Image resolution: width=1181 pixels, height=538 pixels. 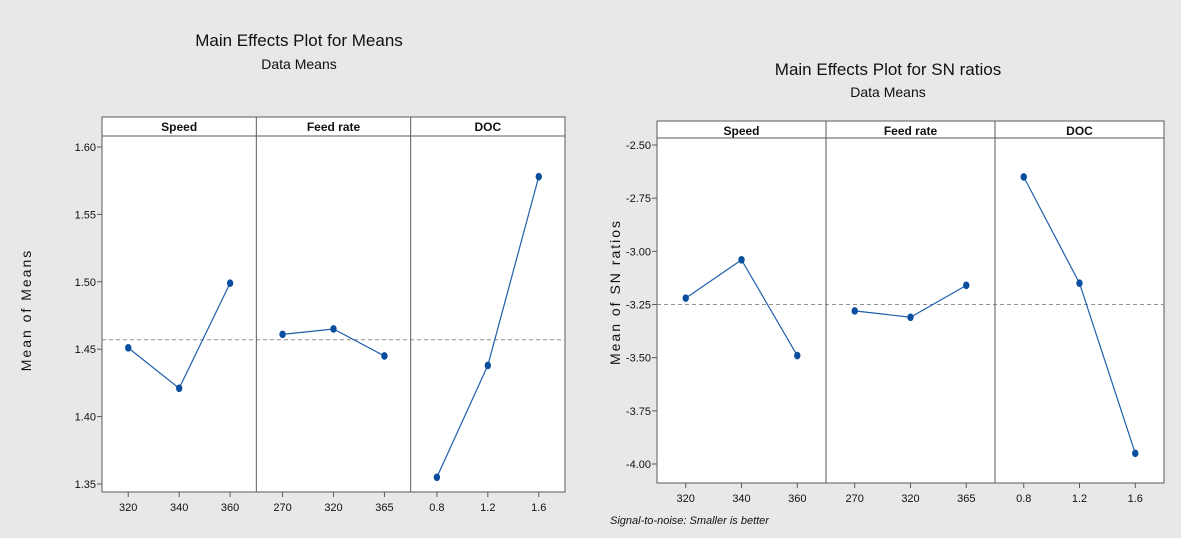 I want to click on y-axis-label: Mean of Means, so click(x=26, y=310).